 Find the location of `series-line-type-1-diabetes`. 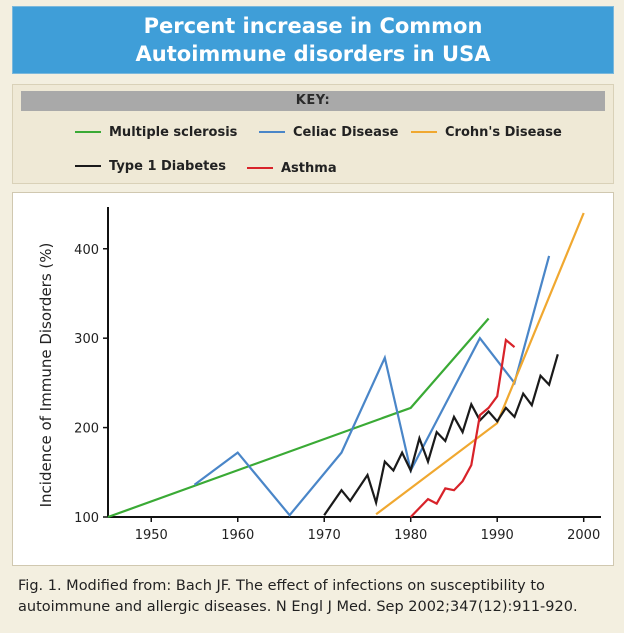

series-line-type-1-diabetes is located at coordinates (441, 434).